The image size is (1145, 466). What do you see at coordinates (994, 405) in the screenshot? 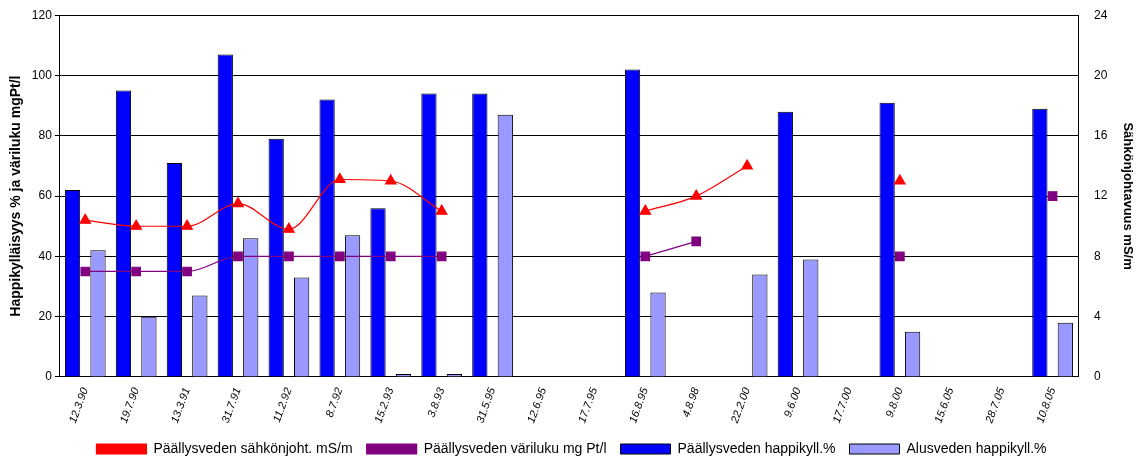
I see `x-tick-label: 28.7.05` at bounding box center [994, 405].